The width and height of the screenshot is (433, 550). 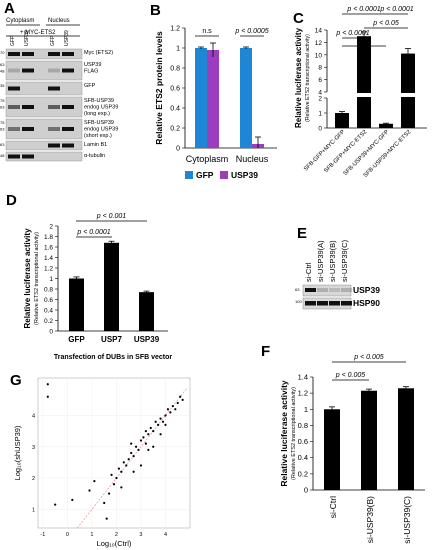 What do you see at coordinates (17, 452) in the screenshot?
I see `y-axis-title: Log₁₀(shUSP39)` at bounding box center [17, 452].